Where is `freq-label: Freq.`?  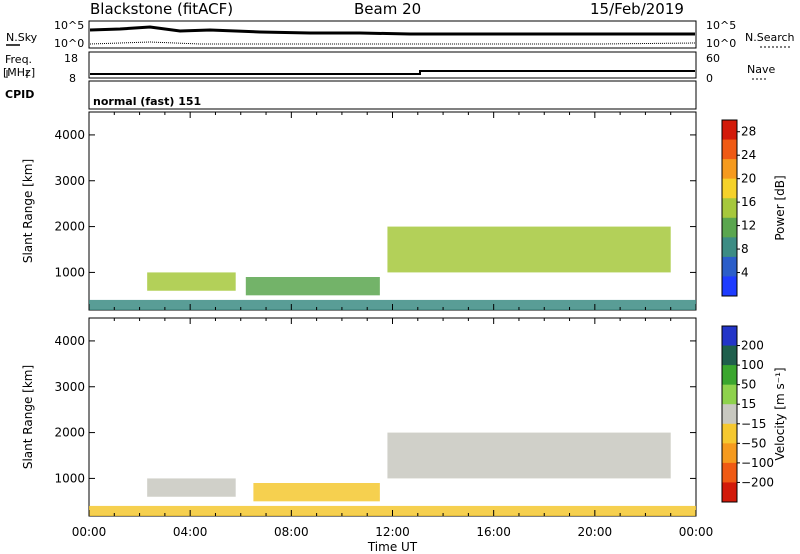
freq-label: Freq. is located at coordinates (19, 59).